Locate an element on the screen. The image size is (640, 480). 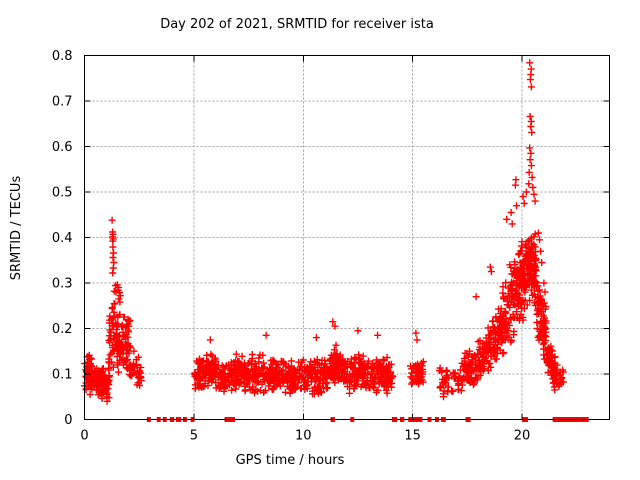
y-tick-label: 0.6 is located at coordinates (62, 147).